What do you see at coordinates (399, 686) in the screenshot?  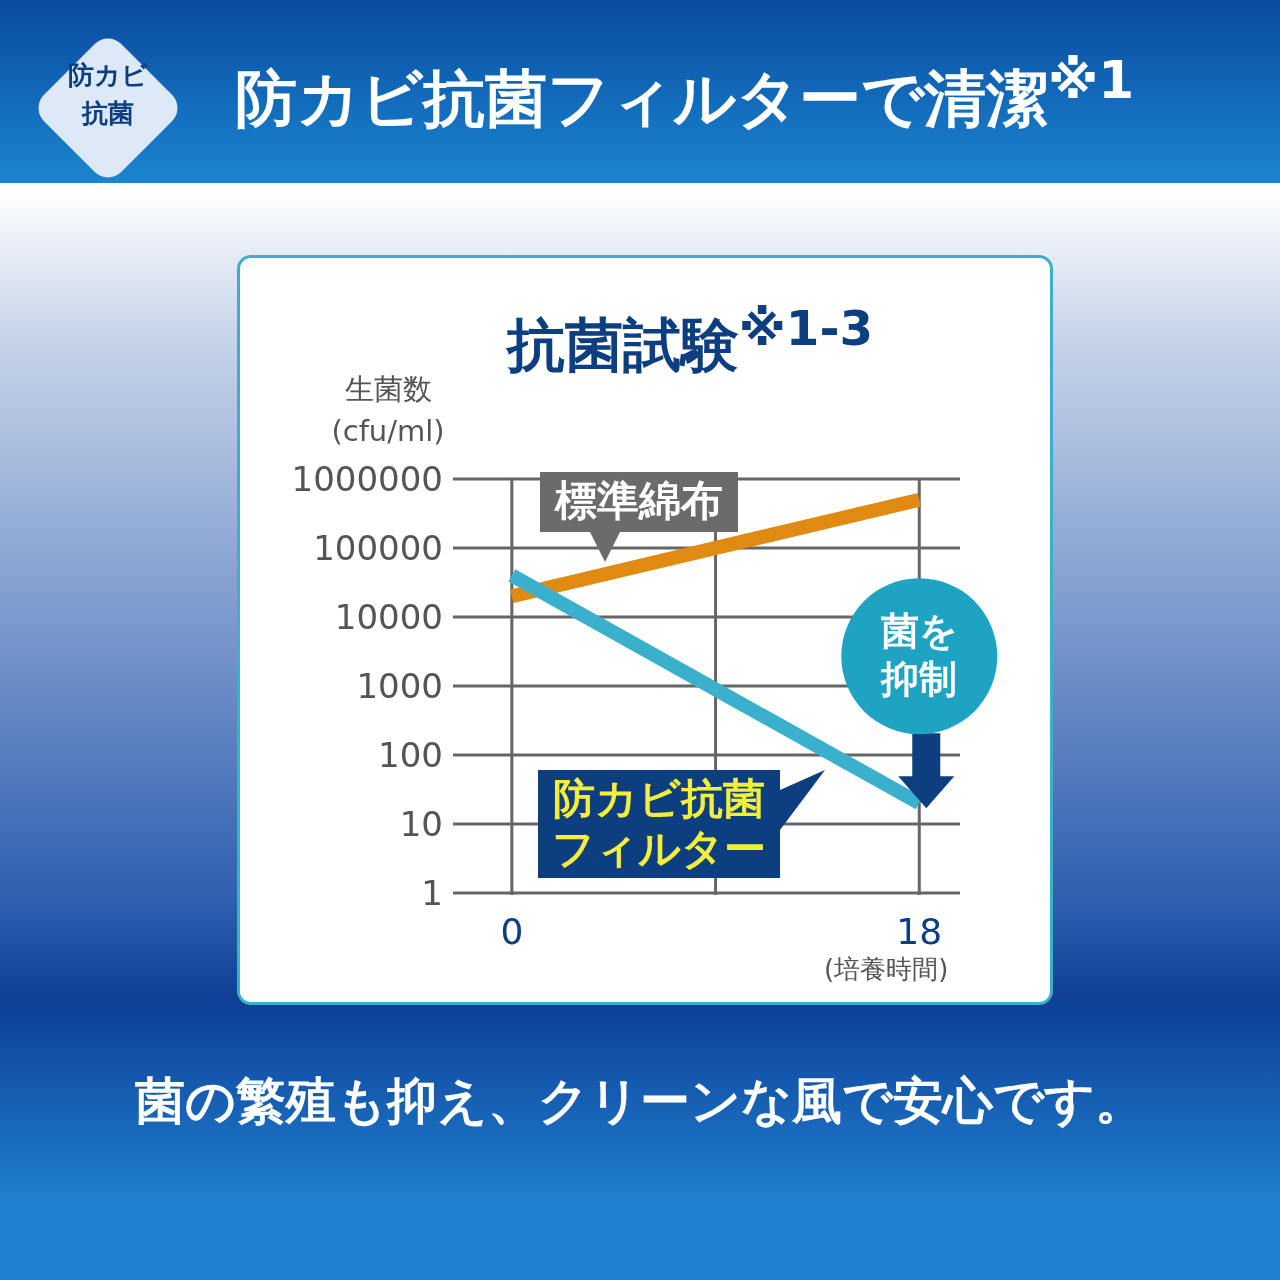 I see `y-tick-label: 1000` at bounding box center [399, 686].